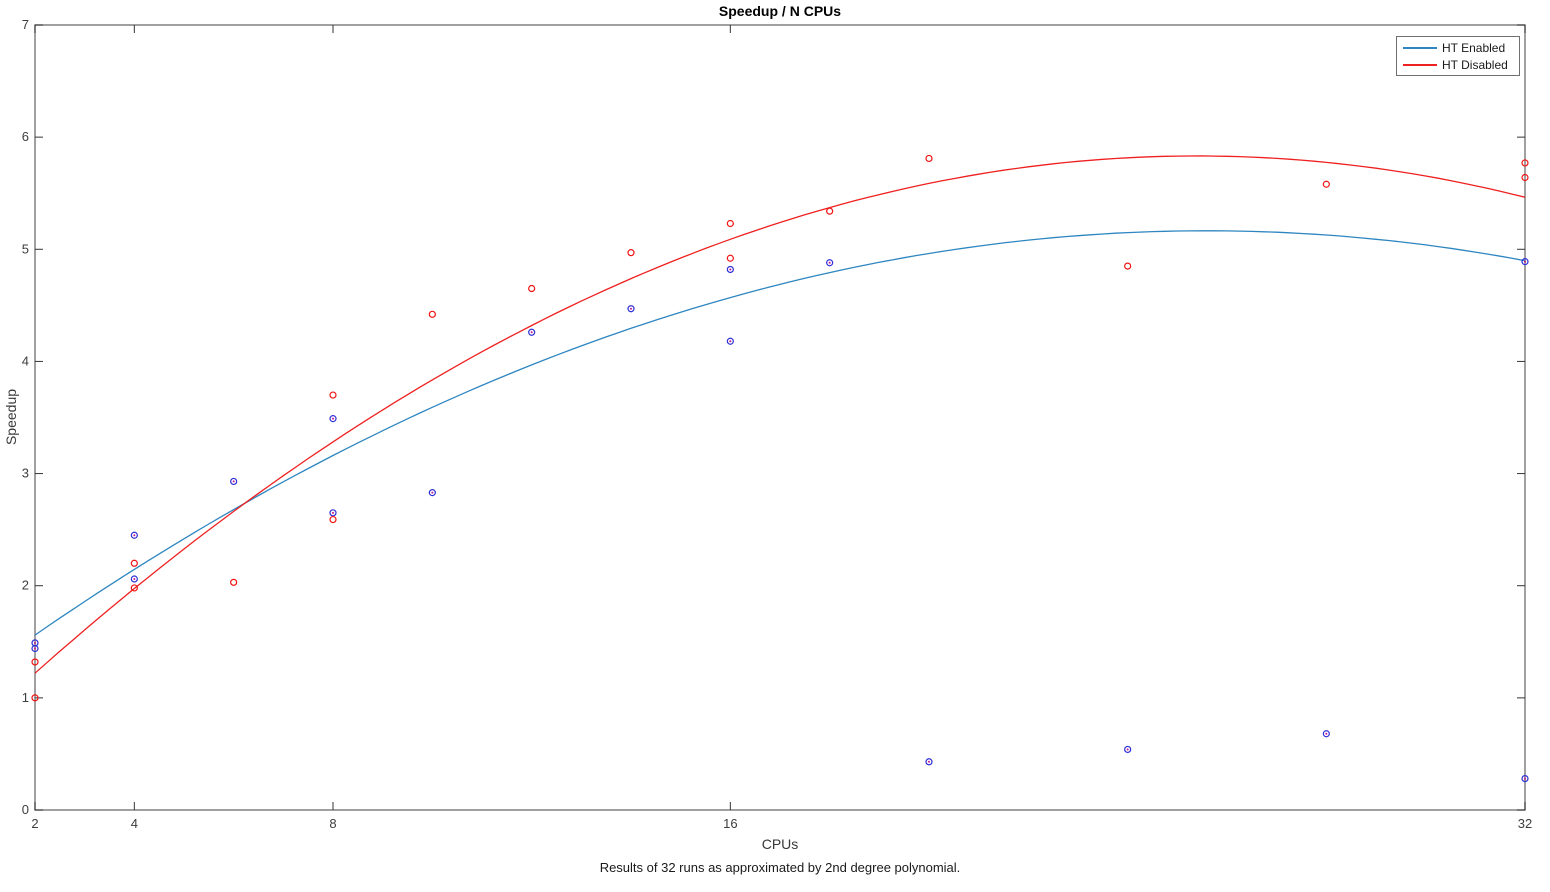  I want to click on legend-line-sample-red, so click(1420, 64).